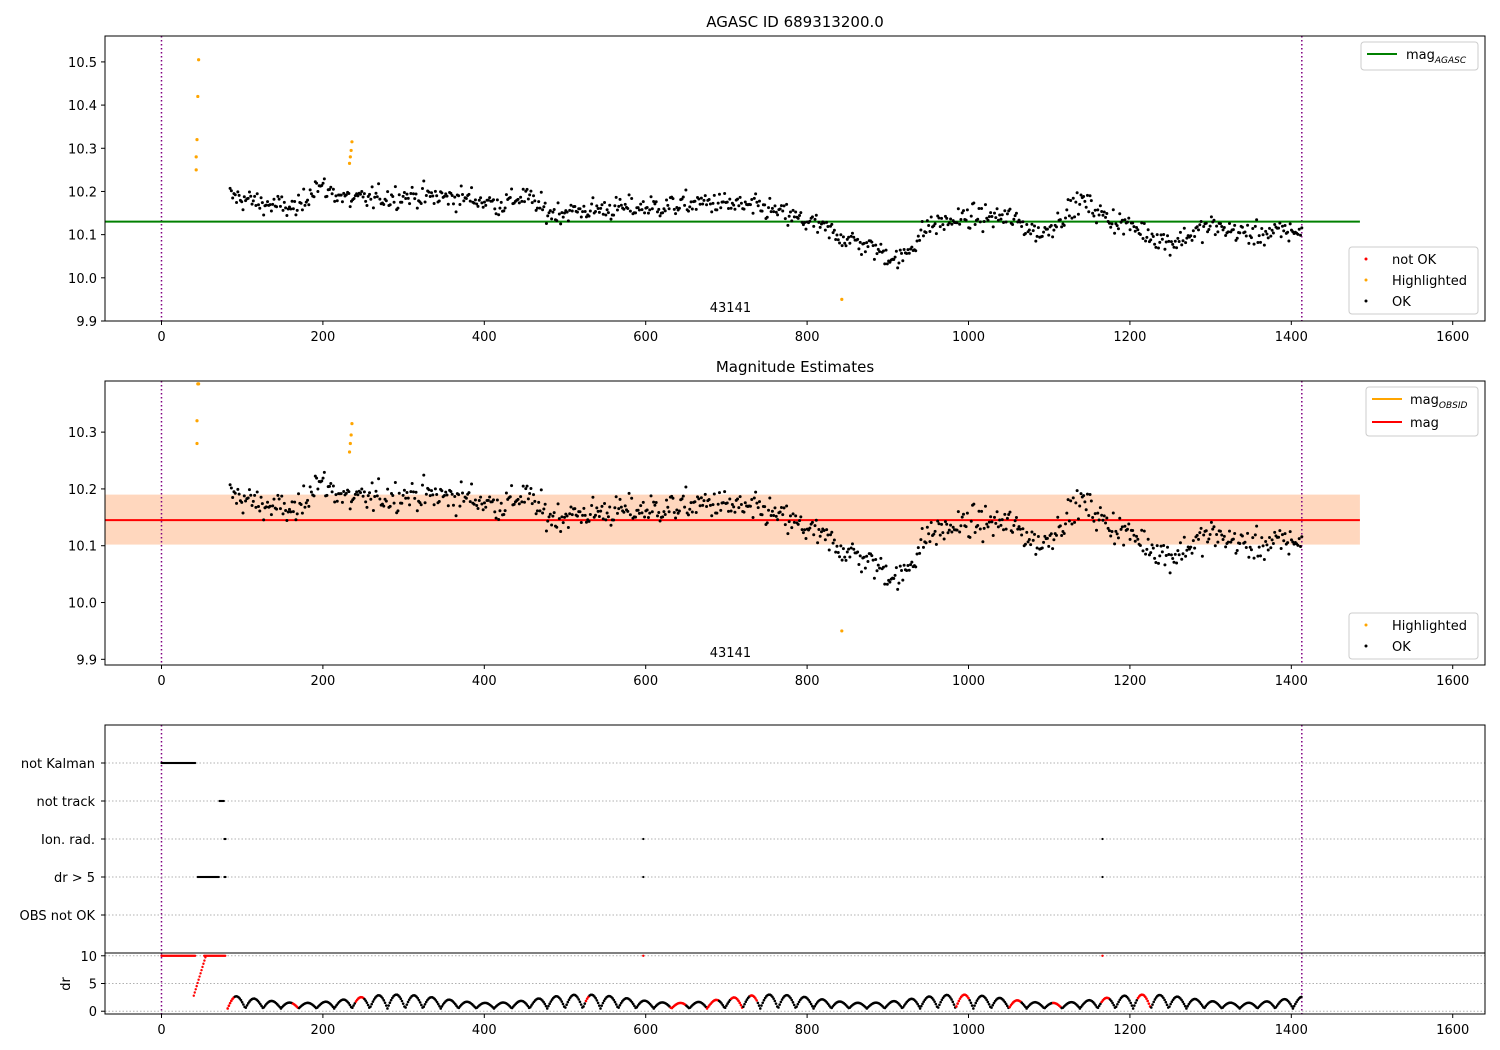 This screenshot has width=1500, height=1050. What do you see at coordinates (1452, 681) in the screenshot?
I see `x-tick-label: 1600` at bounding box center [1452, 681].